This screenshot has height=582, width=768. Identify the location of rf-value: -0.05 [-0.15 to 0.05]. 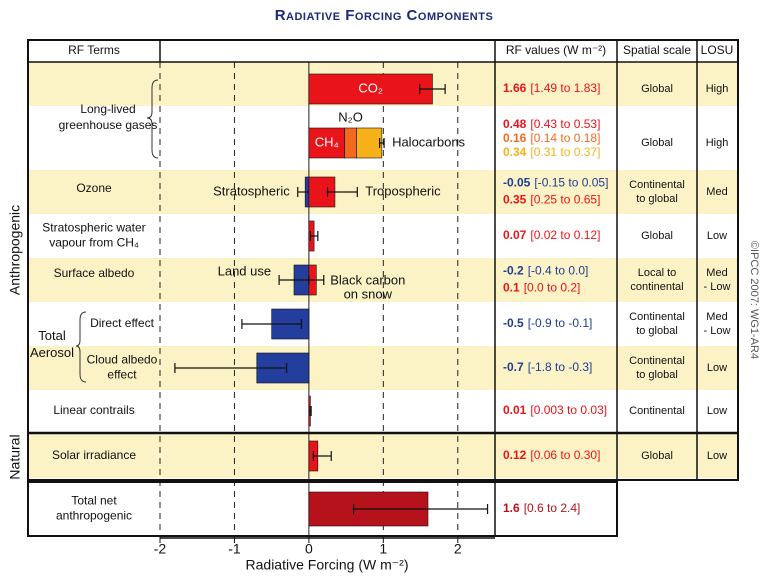
(555, 183).